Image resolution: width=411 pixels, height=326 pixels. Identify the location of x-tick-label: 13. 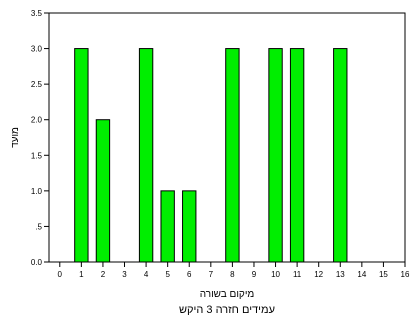
(340, 274).